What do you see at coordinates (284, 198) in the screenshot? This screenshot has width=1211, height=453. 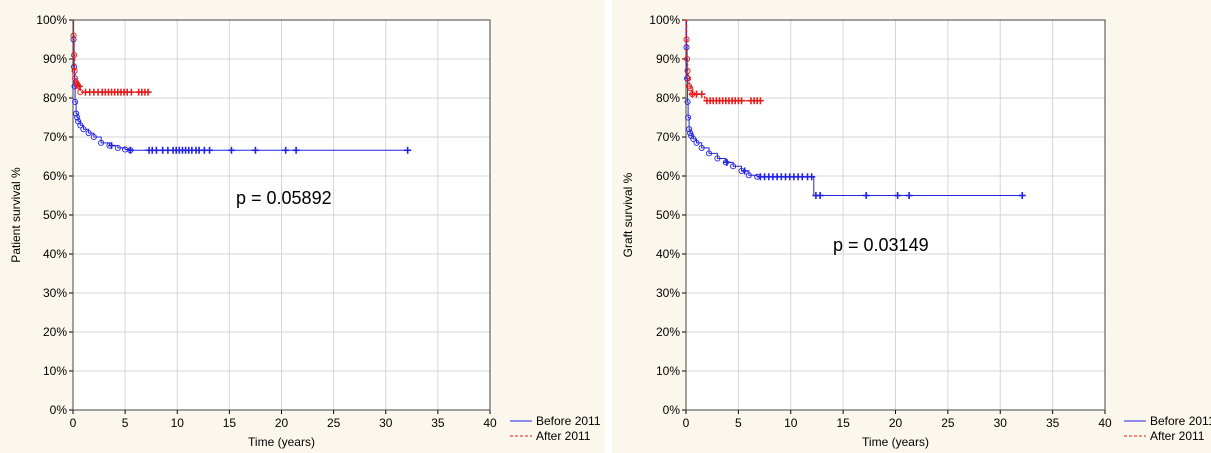 I see `p-value-annotation: p = 0.05892` at bounding box center [284, 198].